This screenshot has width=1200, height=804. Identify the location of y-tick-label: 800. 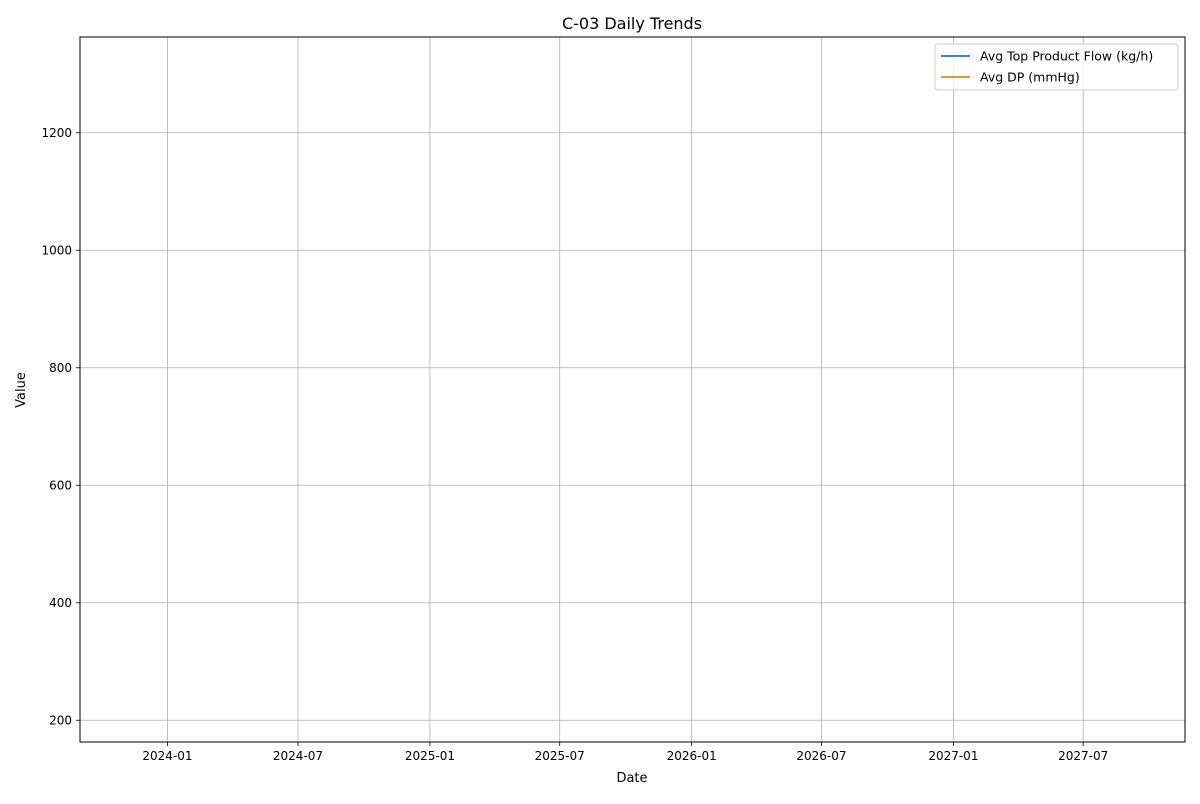
(60, 368).